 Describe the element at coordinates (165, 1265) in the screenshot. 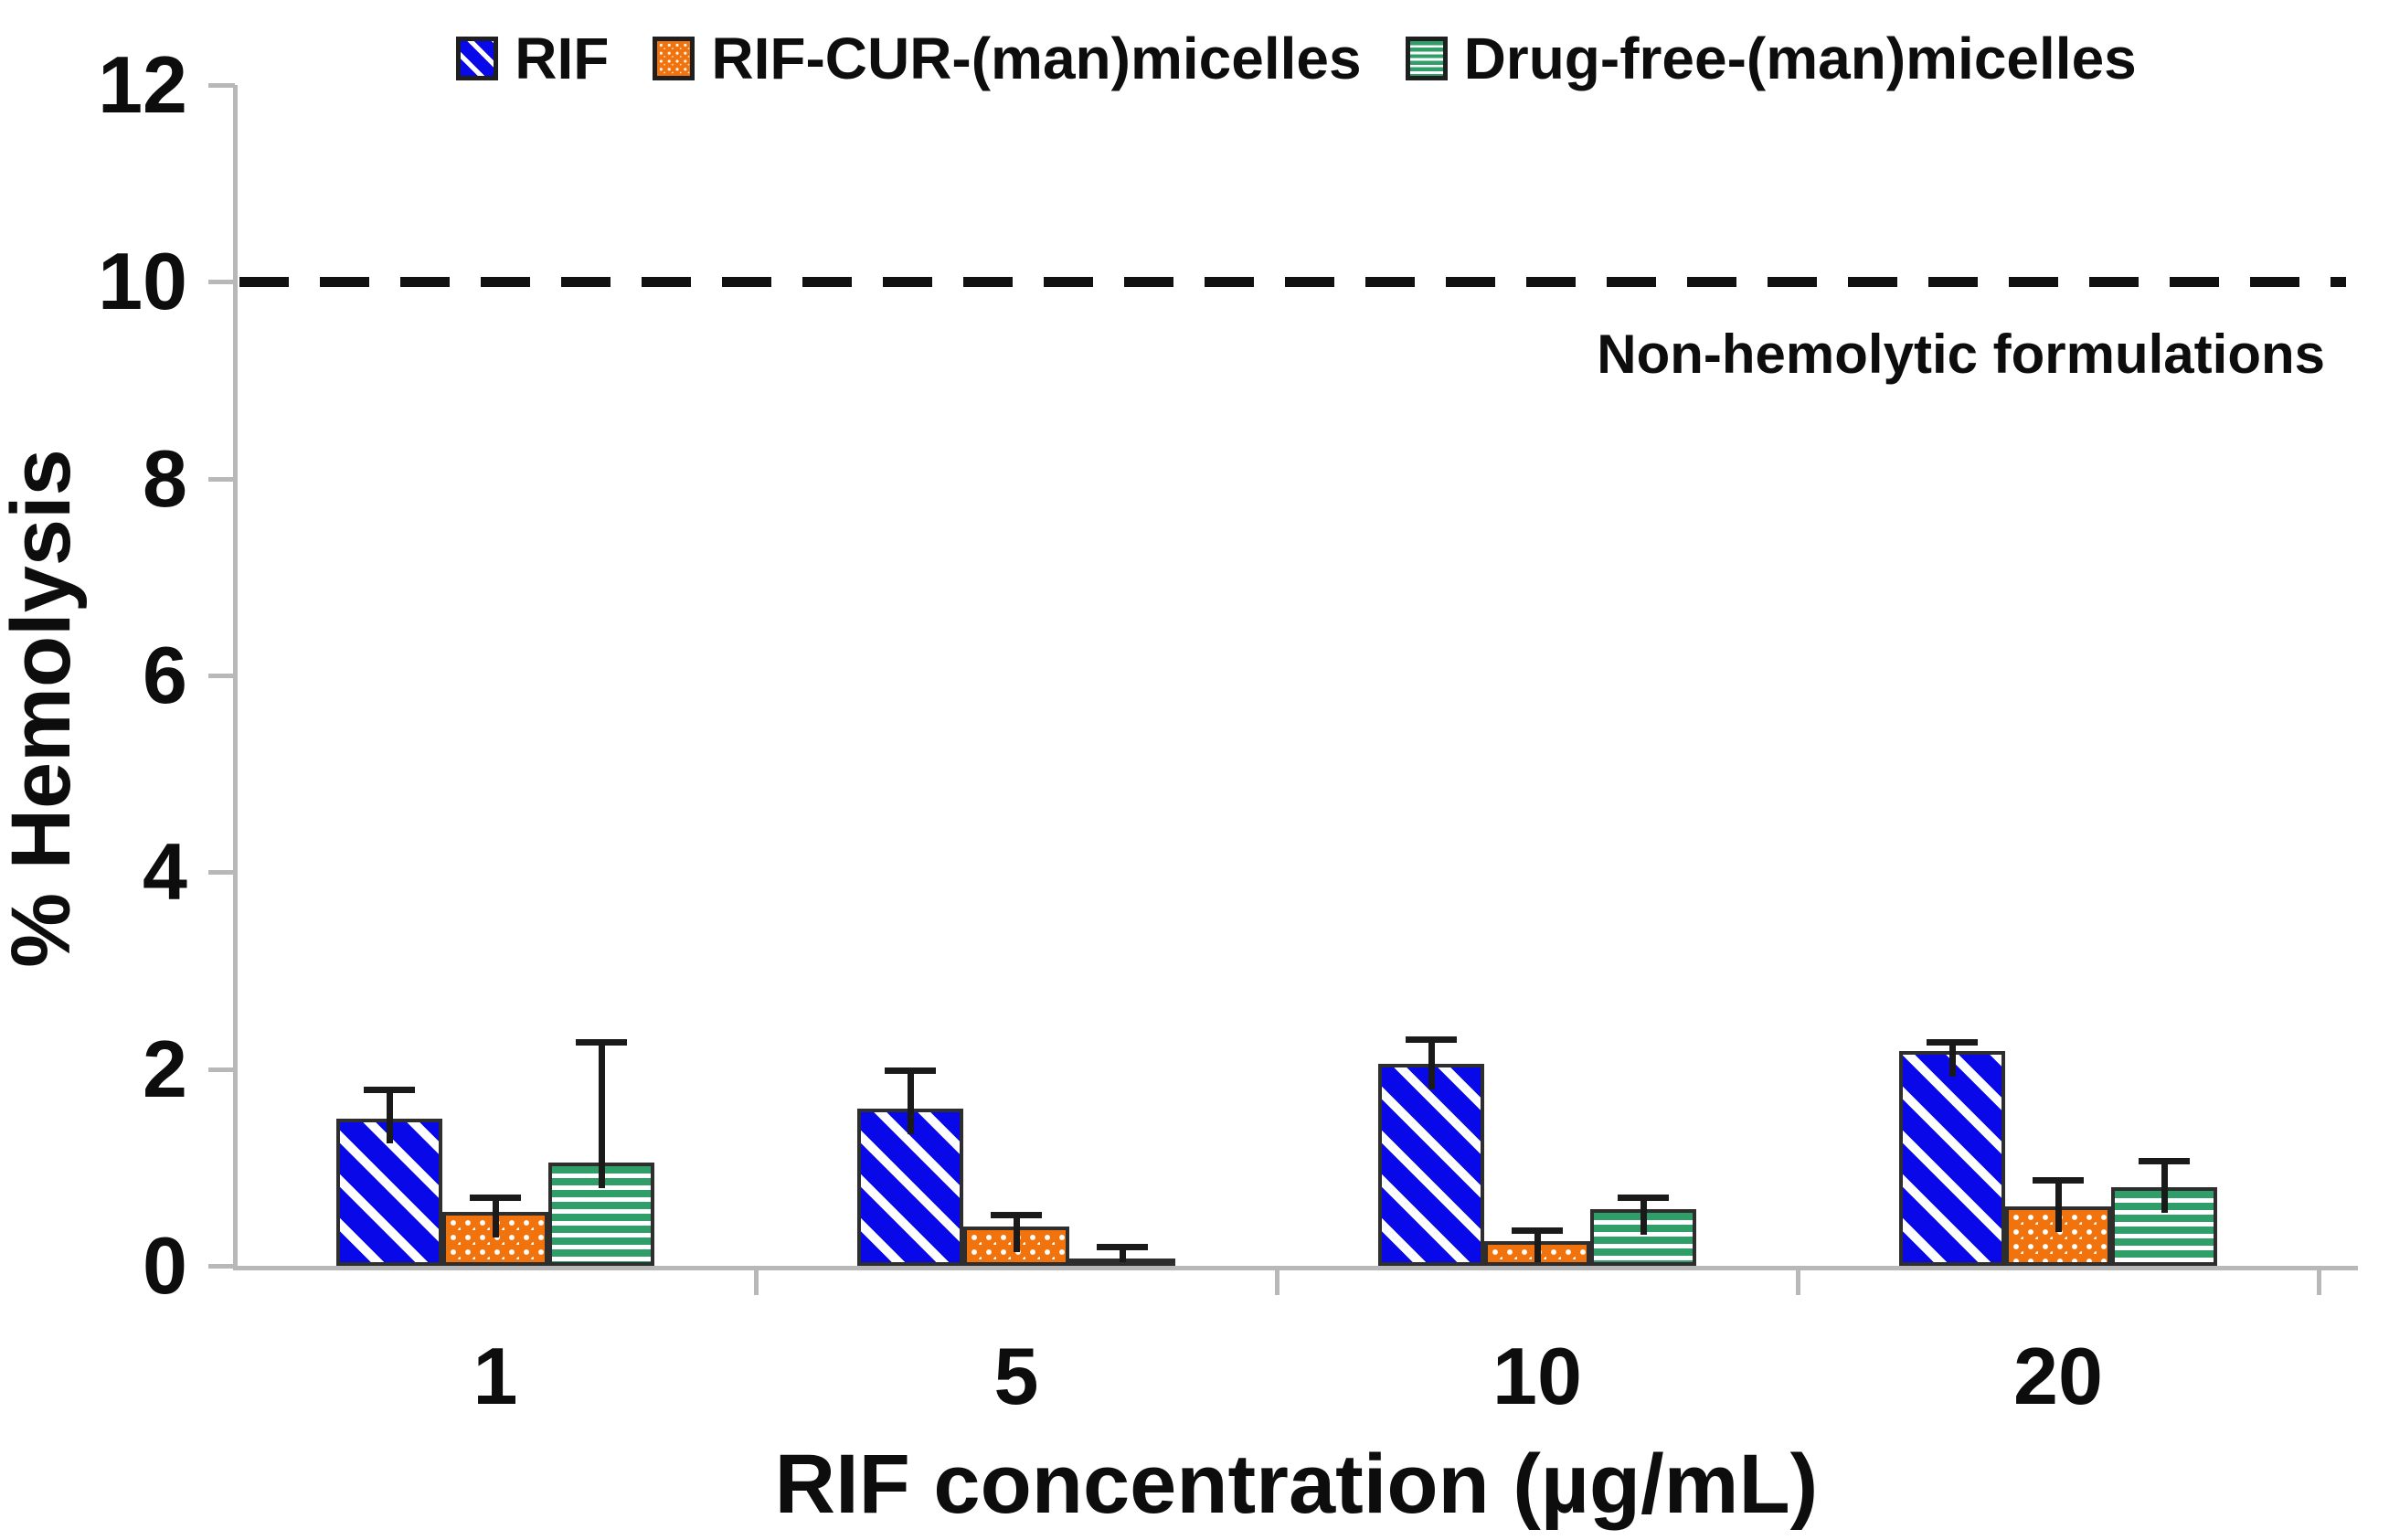

I see `y-tick-label: 0` at that location.